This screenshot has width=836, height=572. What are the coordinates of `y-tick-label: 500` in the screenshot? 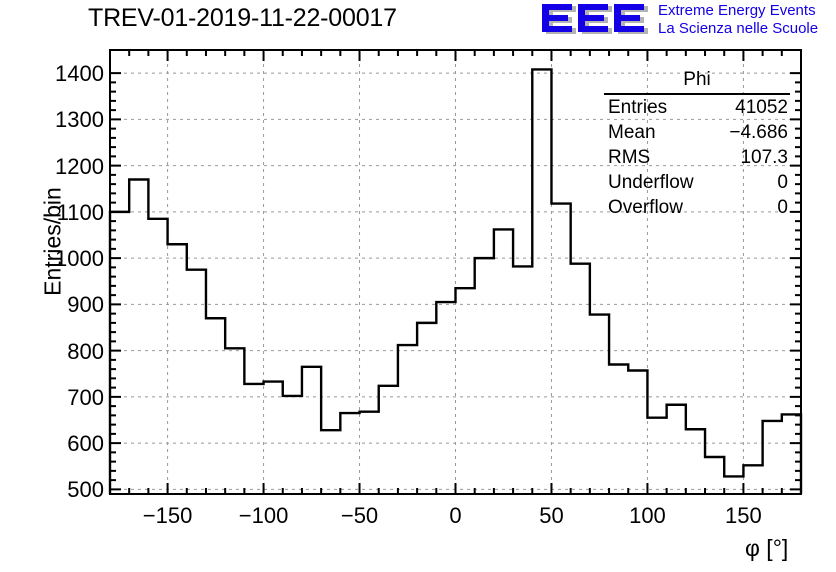 It's located at (85, 490).